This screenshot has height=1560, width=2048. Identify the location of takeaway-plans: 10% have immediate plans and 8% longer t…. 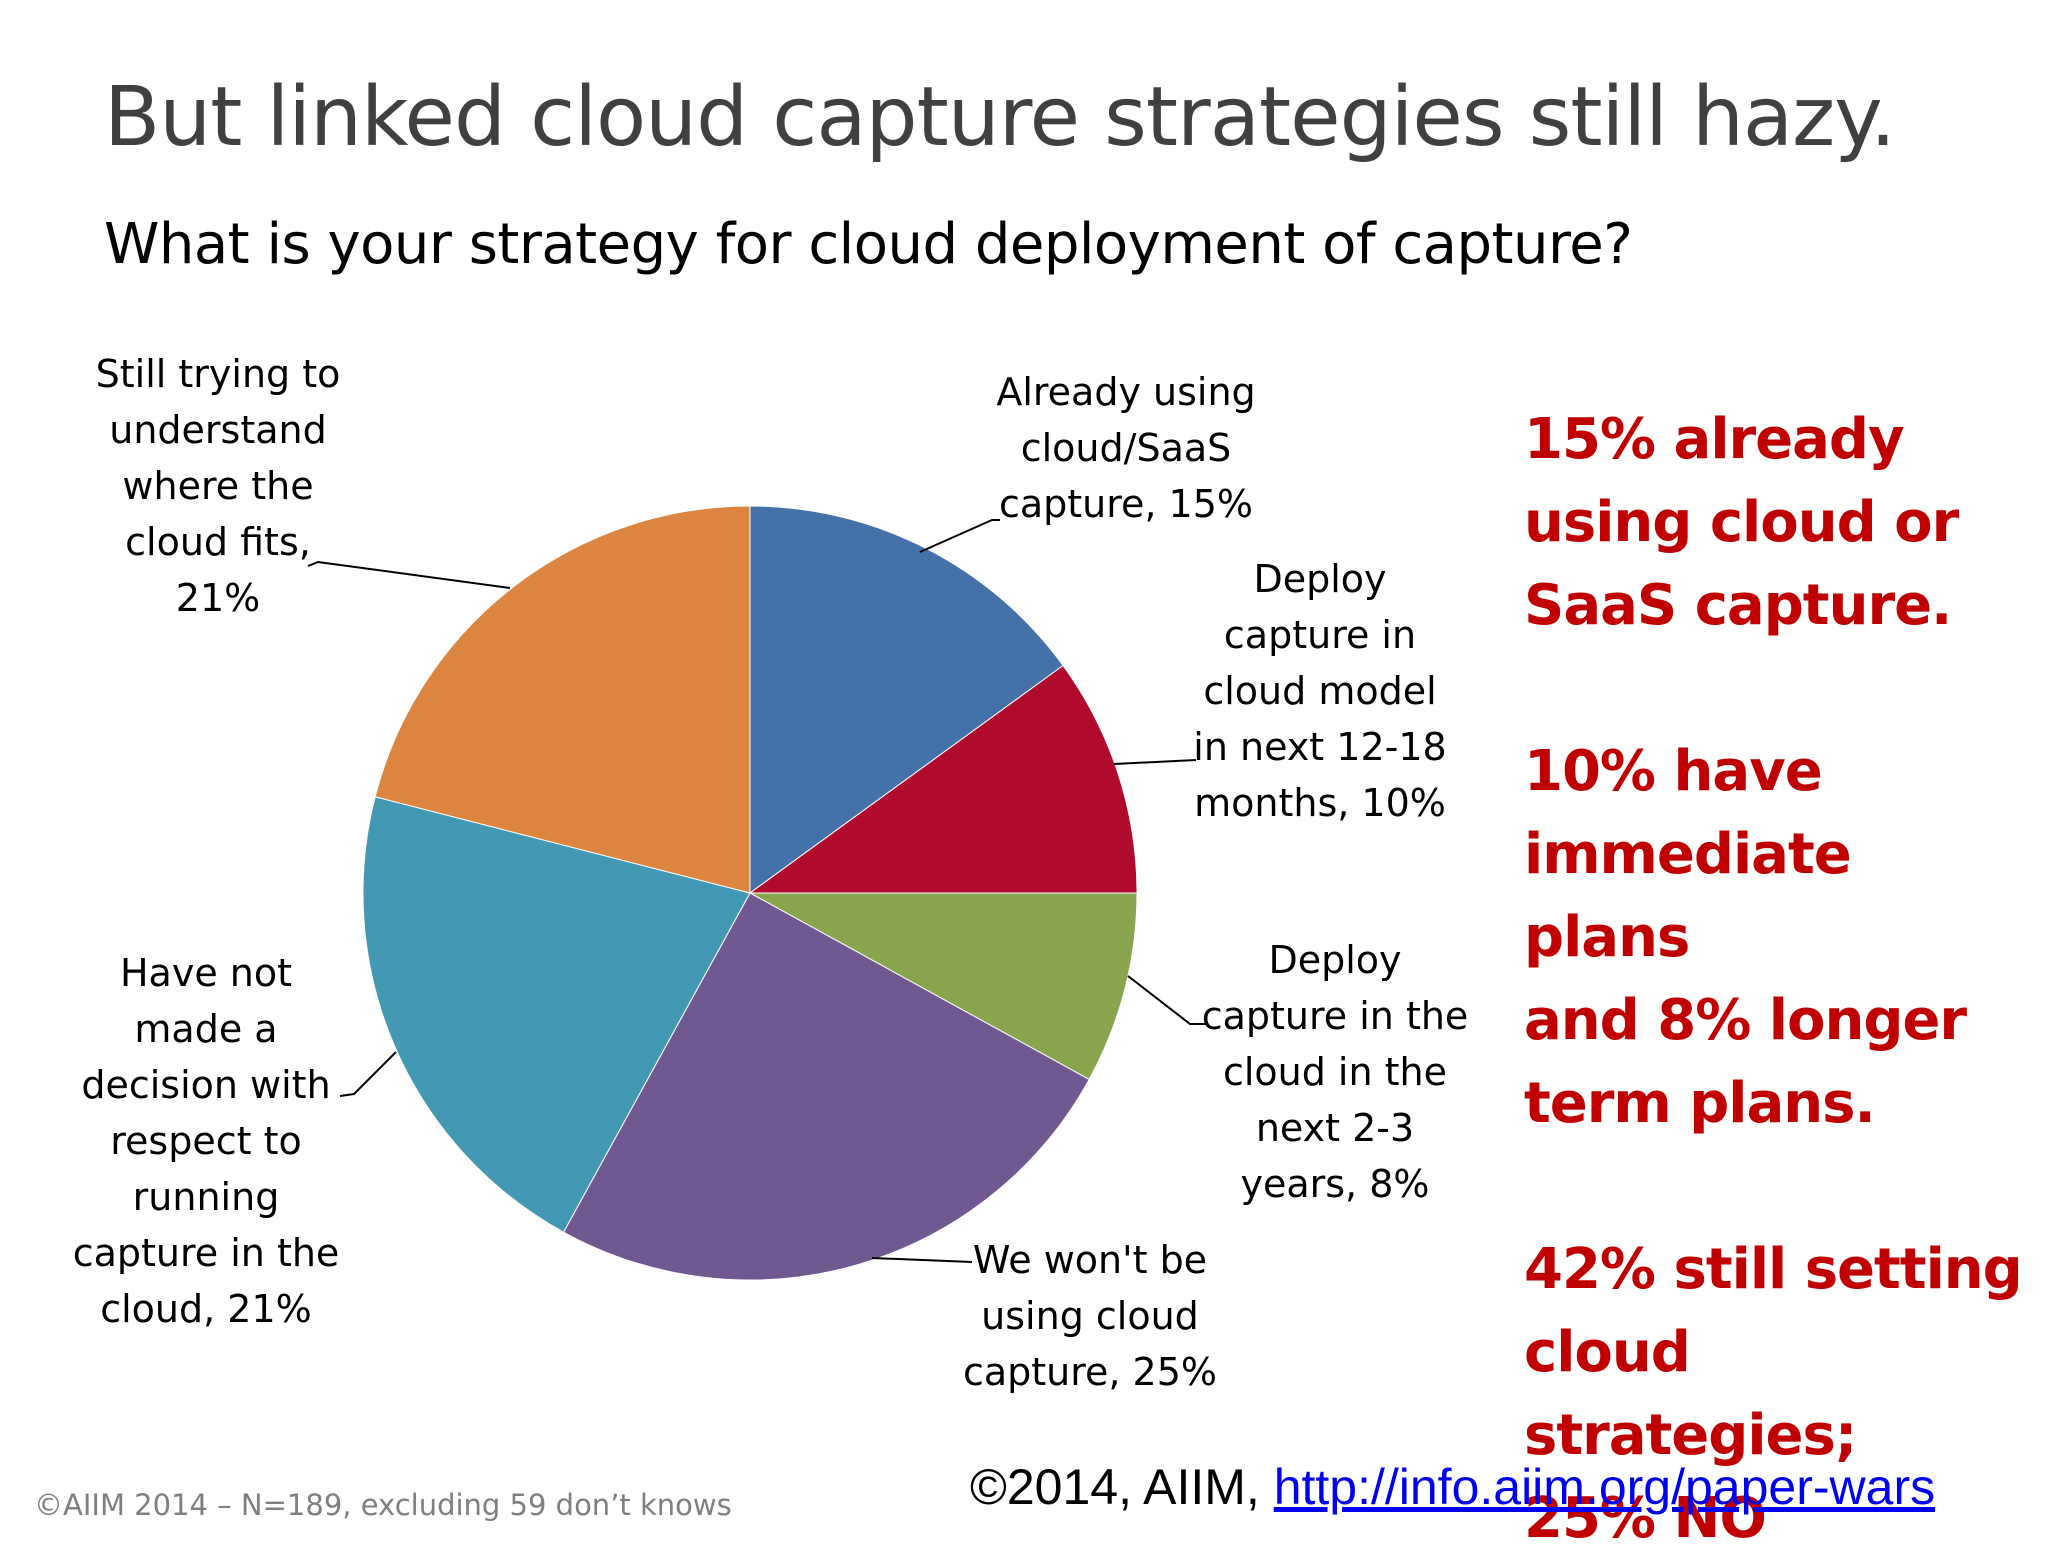
(1745, 937).